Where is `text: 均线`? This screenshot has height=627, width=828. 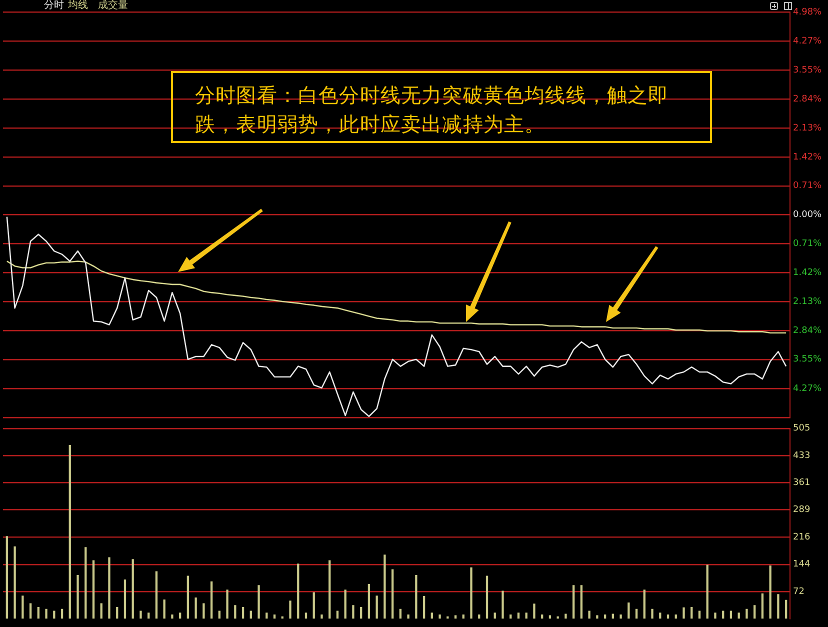
text: 均线 is located at coordinates (78, 5).